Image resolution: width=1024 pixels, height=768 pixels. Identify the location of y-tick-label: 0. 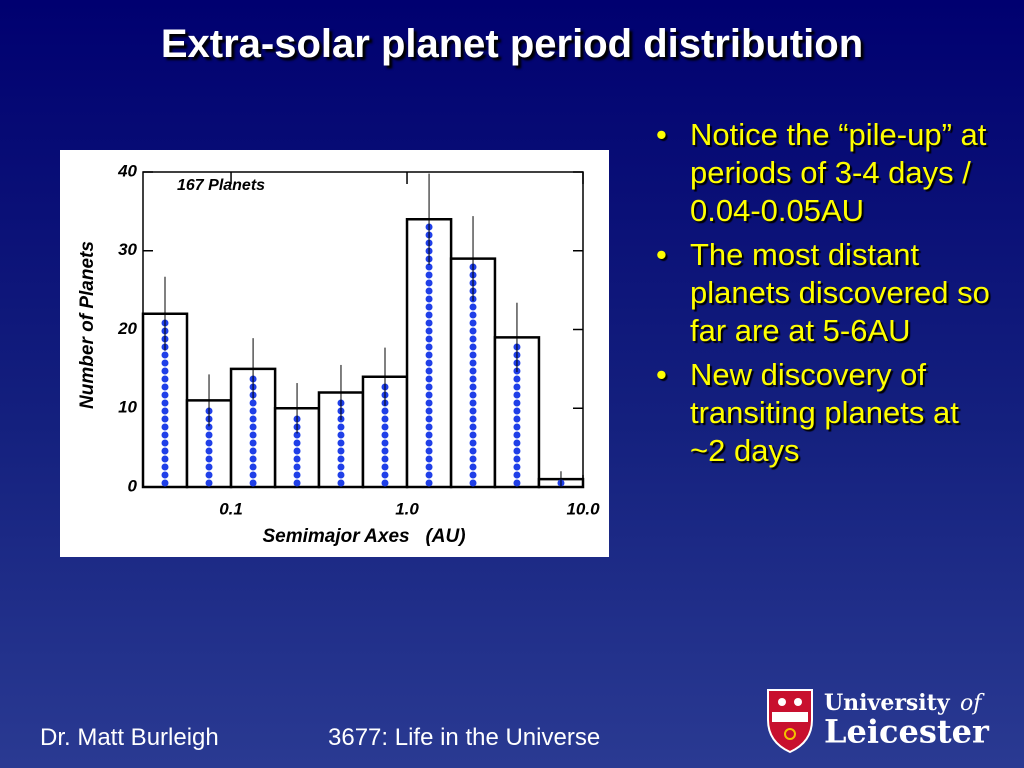
(133, 485).